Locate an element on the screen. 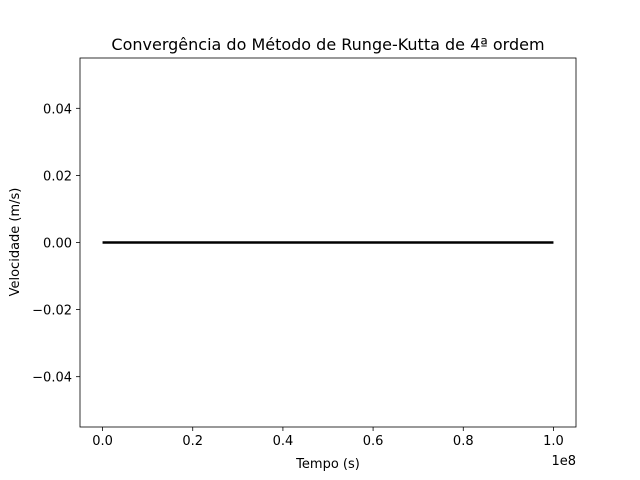  x-axis-label: Tempo (s) is located at coordinates (327, 464).